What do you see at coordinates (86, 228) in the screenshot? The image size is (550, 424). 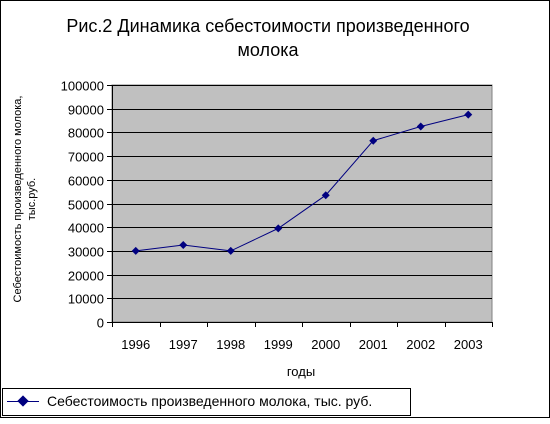 I see `y-tick-label-40000: 40000` at bounding box center [86, 228].